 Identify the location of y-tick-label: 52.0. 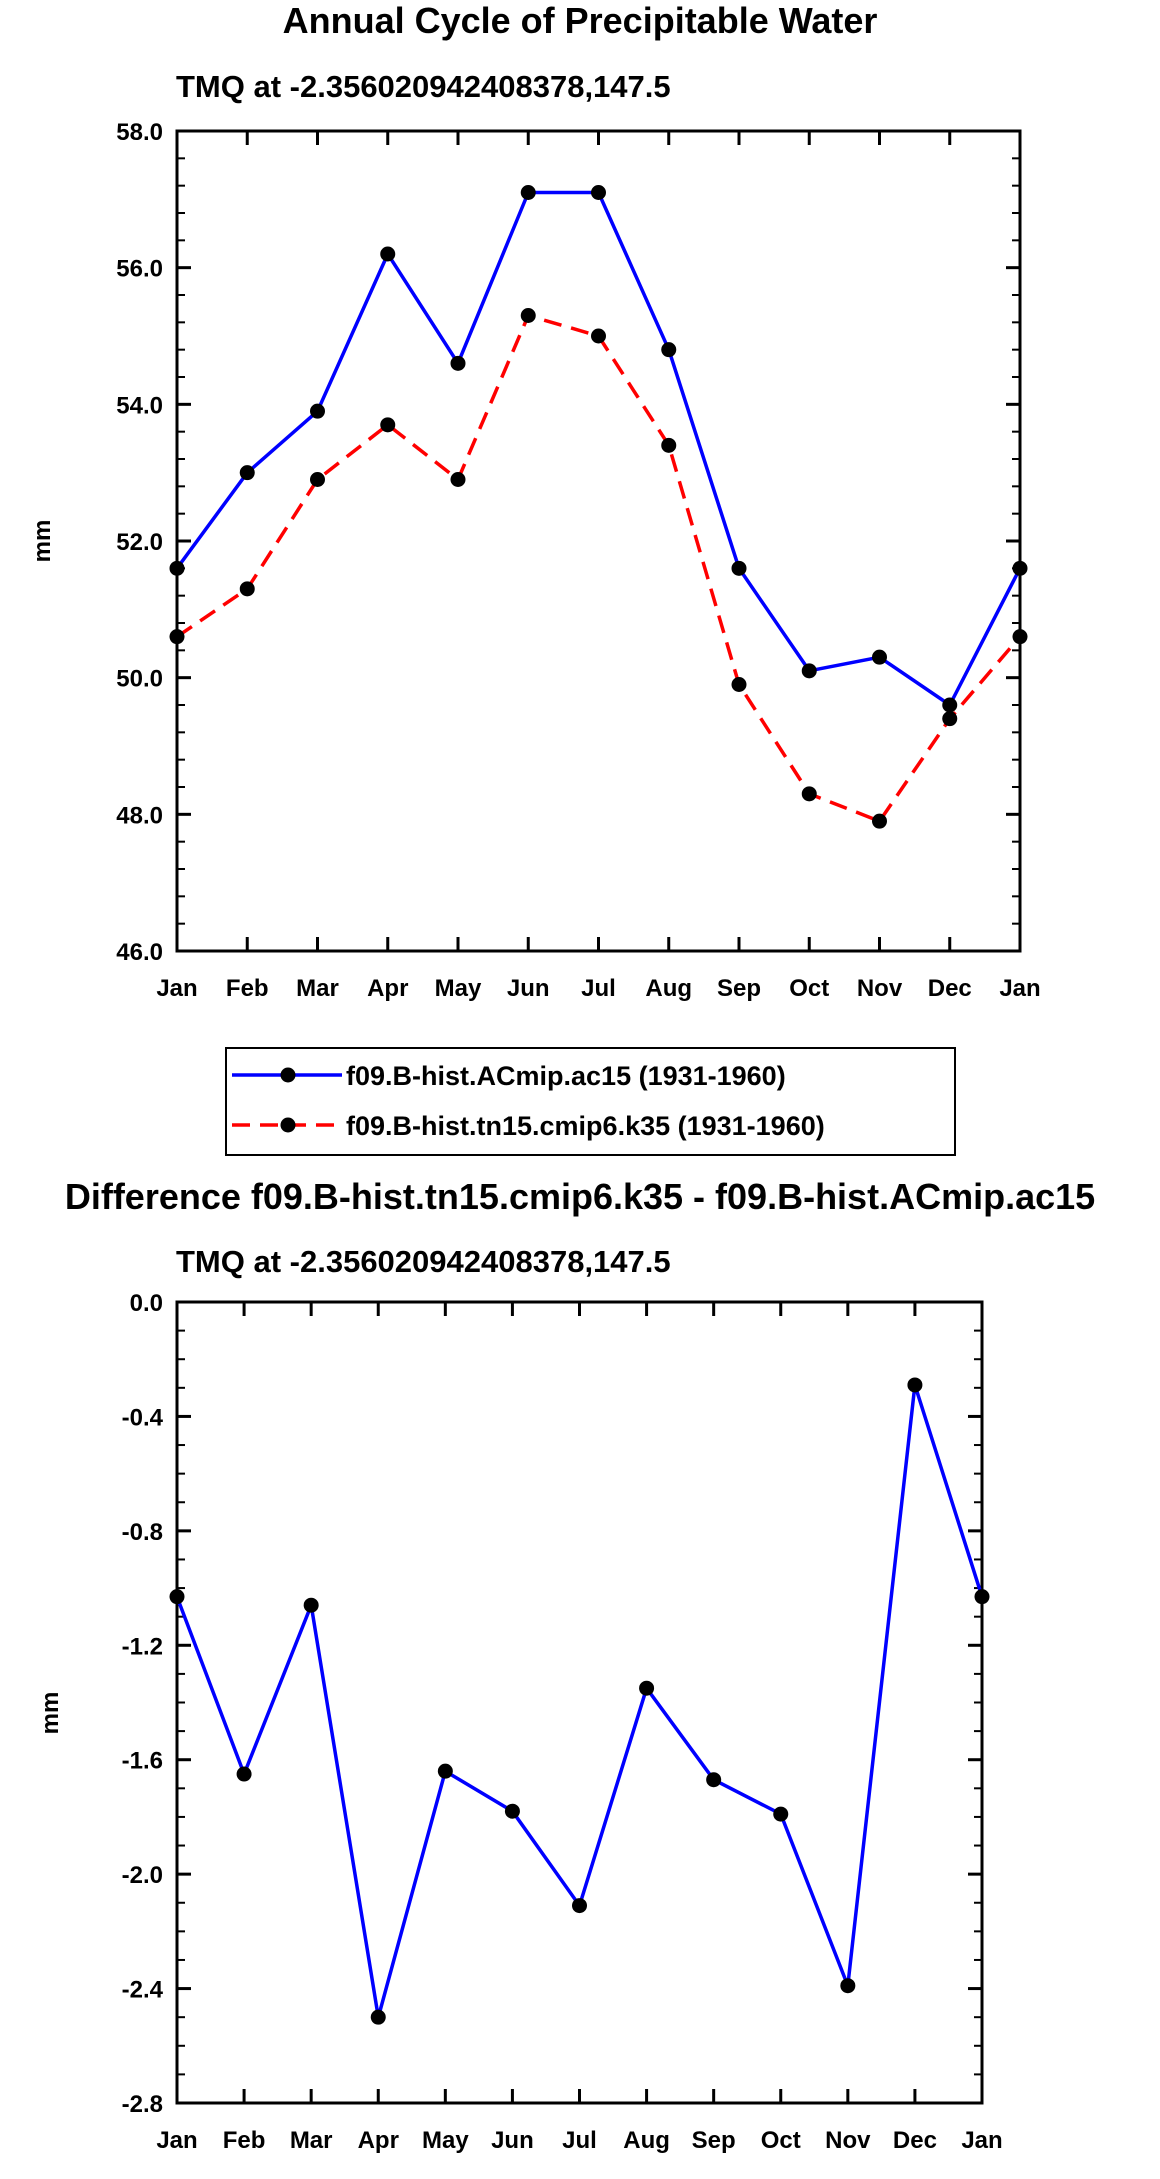
(139, 542).